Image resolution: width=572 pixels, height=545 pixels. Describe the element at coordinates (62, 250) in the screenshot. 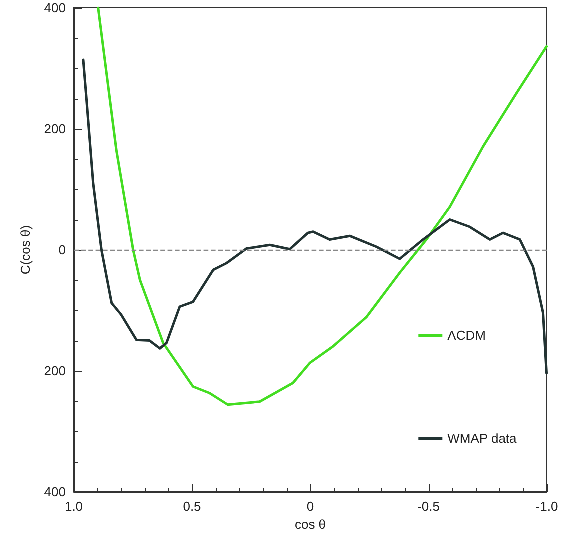

I see `y-tick-label: 0` at that location.